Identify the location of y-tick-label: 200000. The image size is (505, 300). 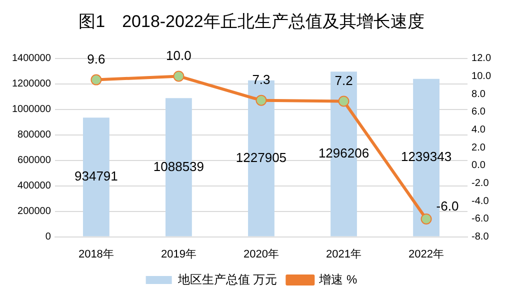
(35, 212).